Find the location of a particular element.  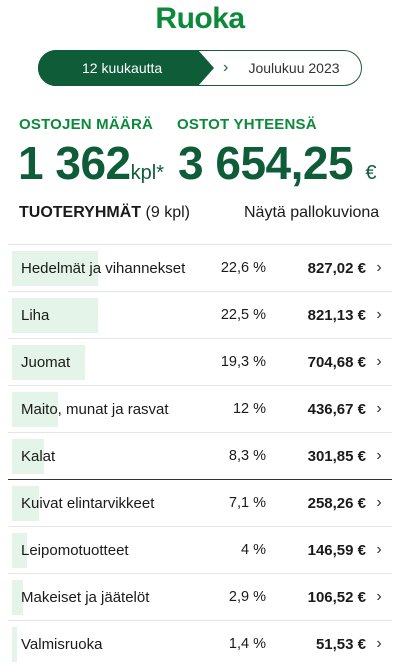

category-name: Kalat is located at coordinates (38, 456).